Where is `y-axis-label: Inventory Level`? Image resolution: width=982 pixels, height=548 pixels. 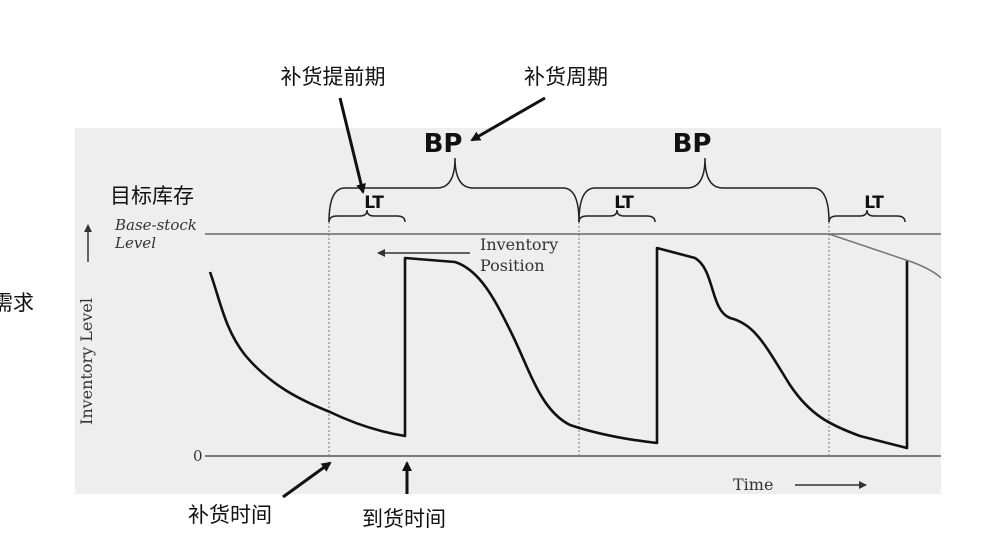
y-axis-label: Inventory Level is located at coordinates (86, 361).